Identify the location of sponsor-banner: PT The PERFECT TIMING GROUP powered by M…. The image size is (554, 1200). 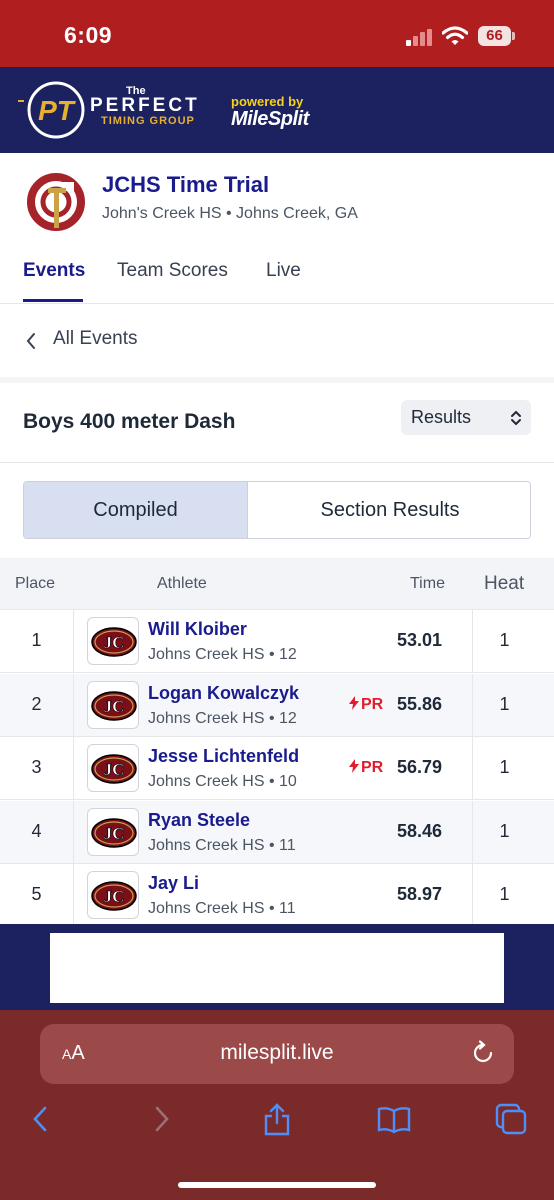
(277, 110).